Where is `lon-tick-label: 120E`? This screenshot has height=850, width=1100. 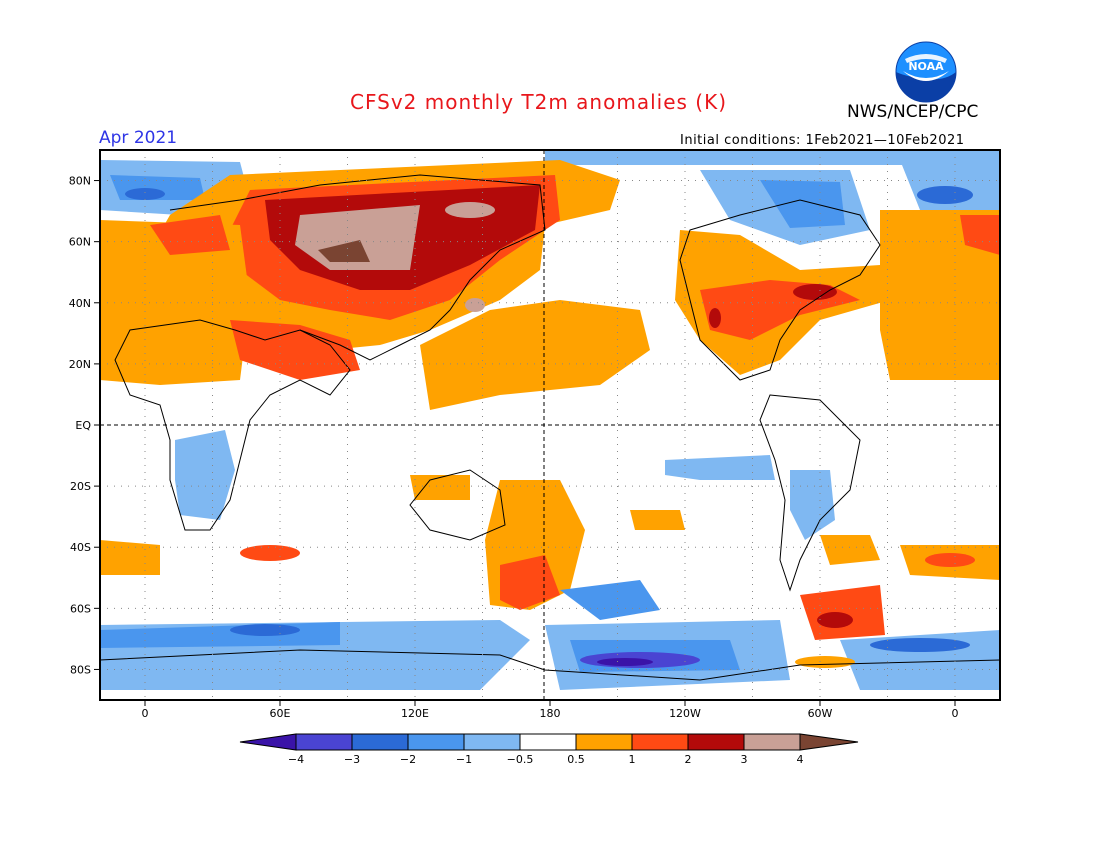
lon-tick-label: 120E is located at coordinates (415, 713).